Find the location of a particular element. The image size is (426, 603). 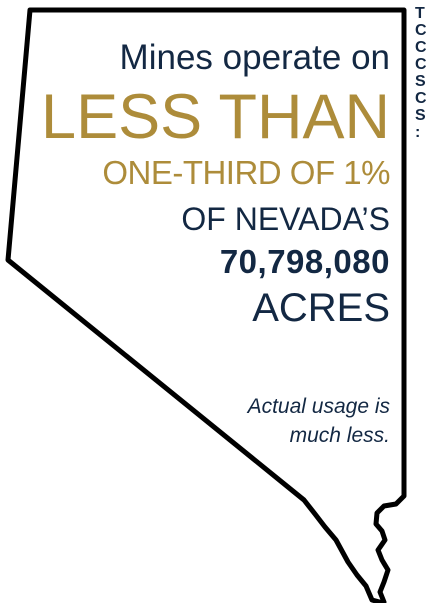

headline-line-one-third: ONE-THIRD OF 1% is located at coordinates (246, 172).